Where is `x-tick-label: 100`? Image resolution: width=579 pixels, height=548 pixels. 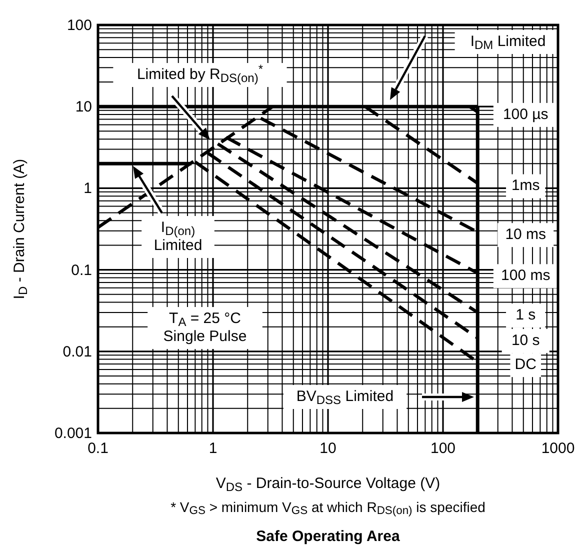
x-tick-label: 100 is located at coordinates (443, 448).